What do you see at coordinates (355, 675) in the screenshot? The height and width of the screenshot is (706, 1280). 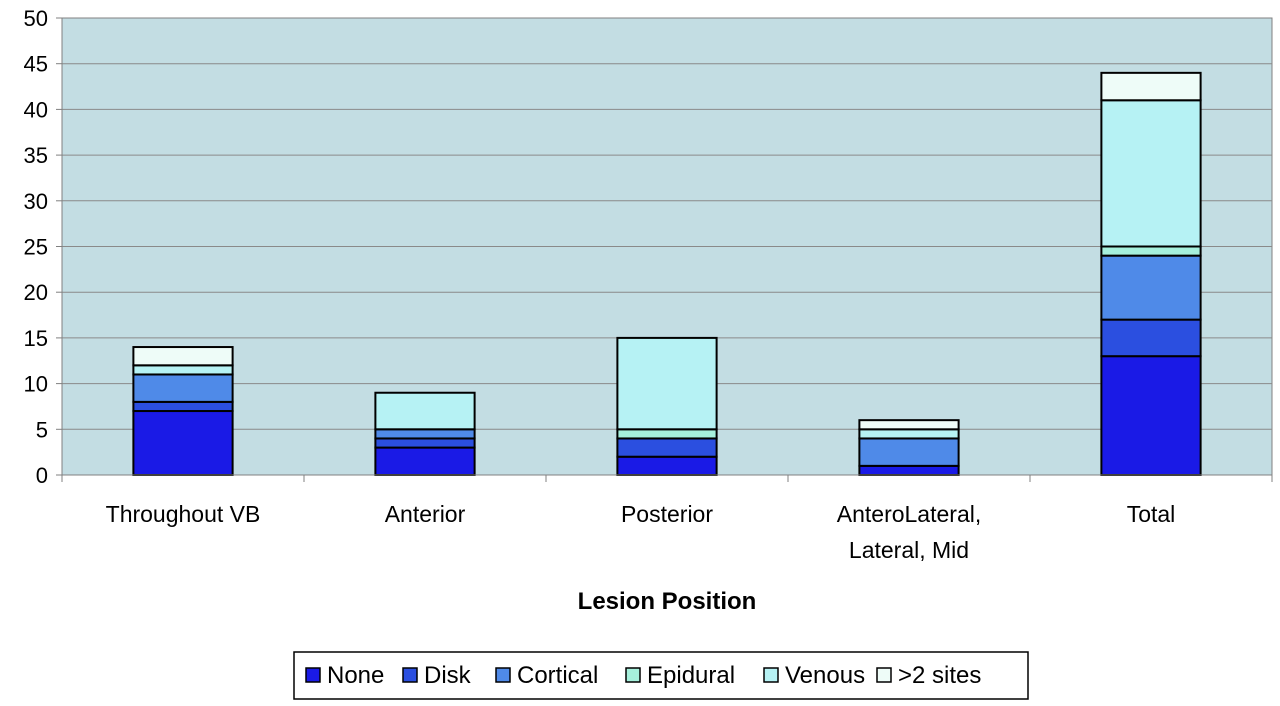 I see `legend-label: None` at bounding box center [355, 675].